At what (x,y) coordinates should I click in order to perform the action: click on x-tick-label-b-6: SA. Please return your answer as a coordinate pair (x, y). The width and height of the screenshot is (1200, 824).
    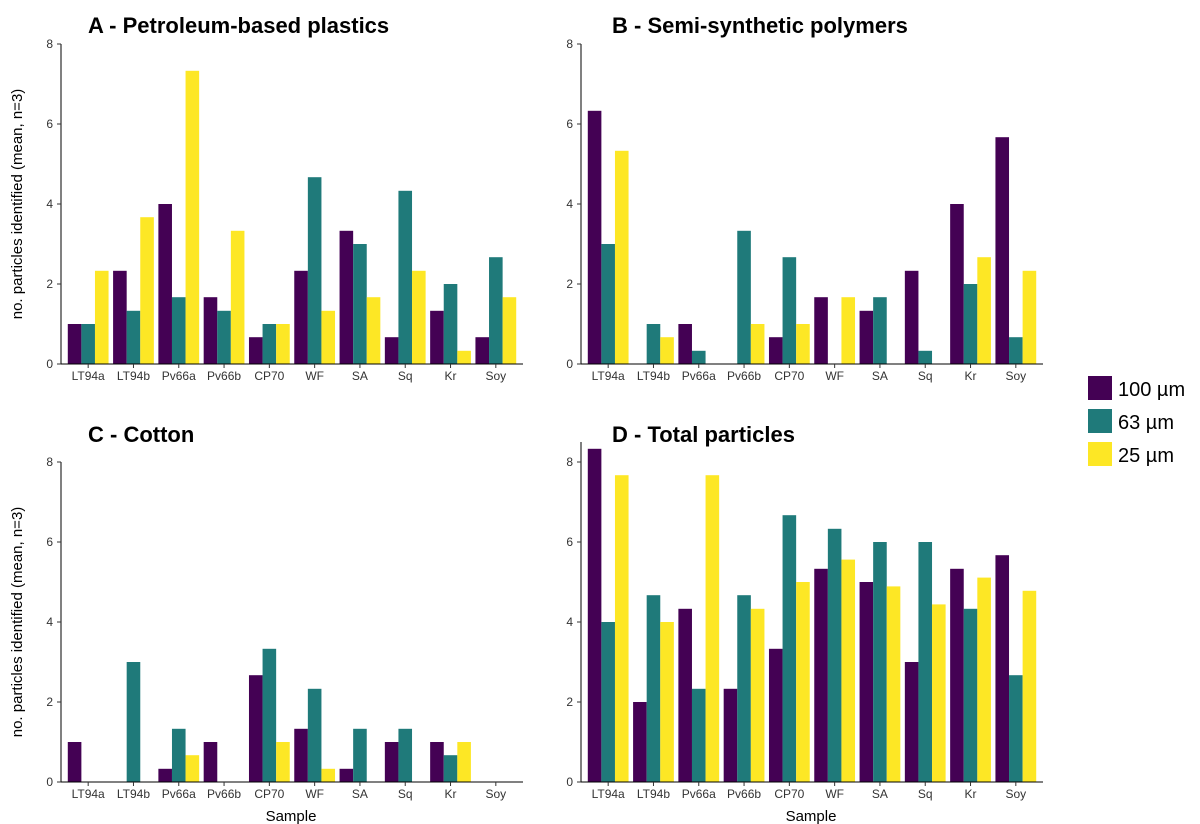
    Looking at the image, I should click on (880, 376).